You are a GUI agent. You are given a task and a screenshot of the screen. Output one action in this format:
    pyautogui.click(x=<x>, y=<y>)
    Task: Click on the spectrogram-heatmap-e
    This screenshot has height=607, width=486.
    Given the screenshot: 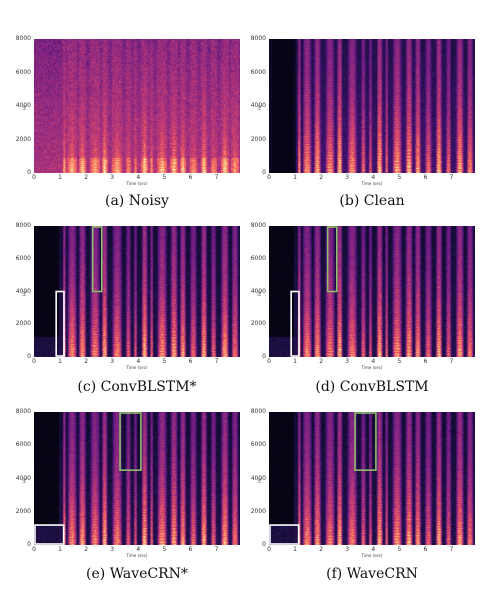 What is the action you would take?
    pyautogui.click(x=137, y=478)
    